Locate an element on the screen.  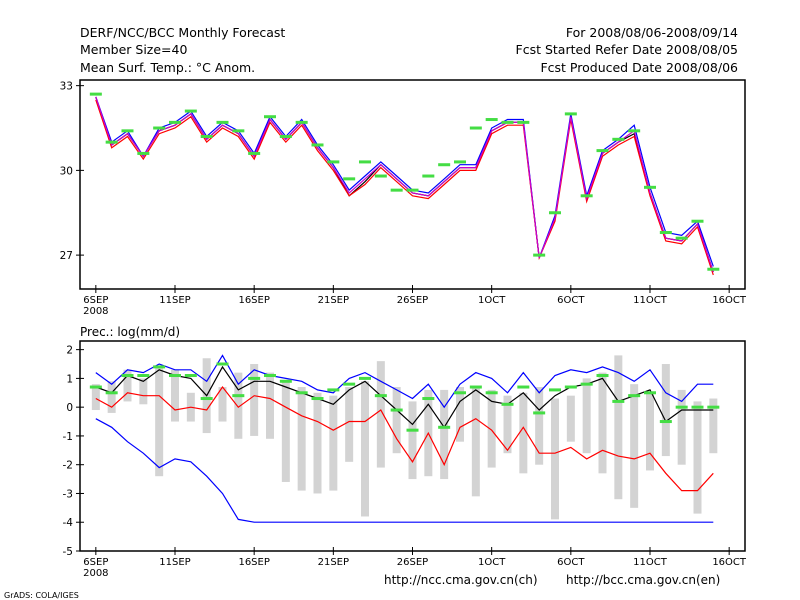
y-tick-label: 1 is located at coordinates (69, 379).